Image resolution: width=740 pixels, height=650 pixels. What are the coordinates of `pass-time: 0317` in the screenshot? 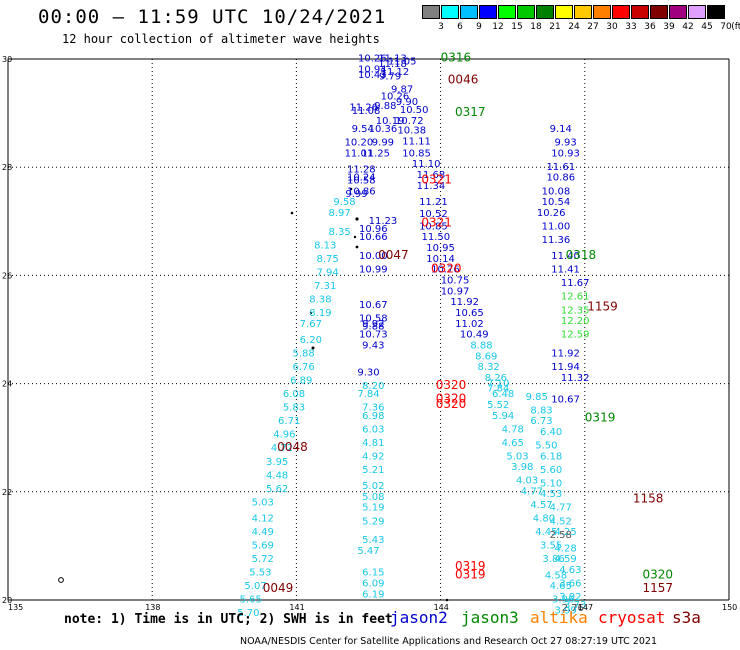 It's located at (470, 112).